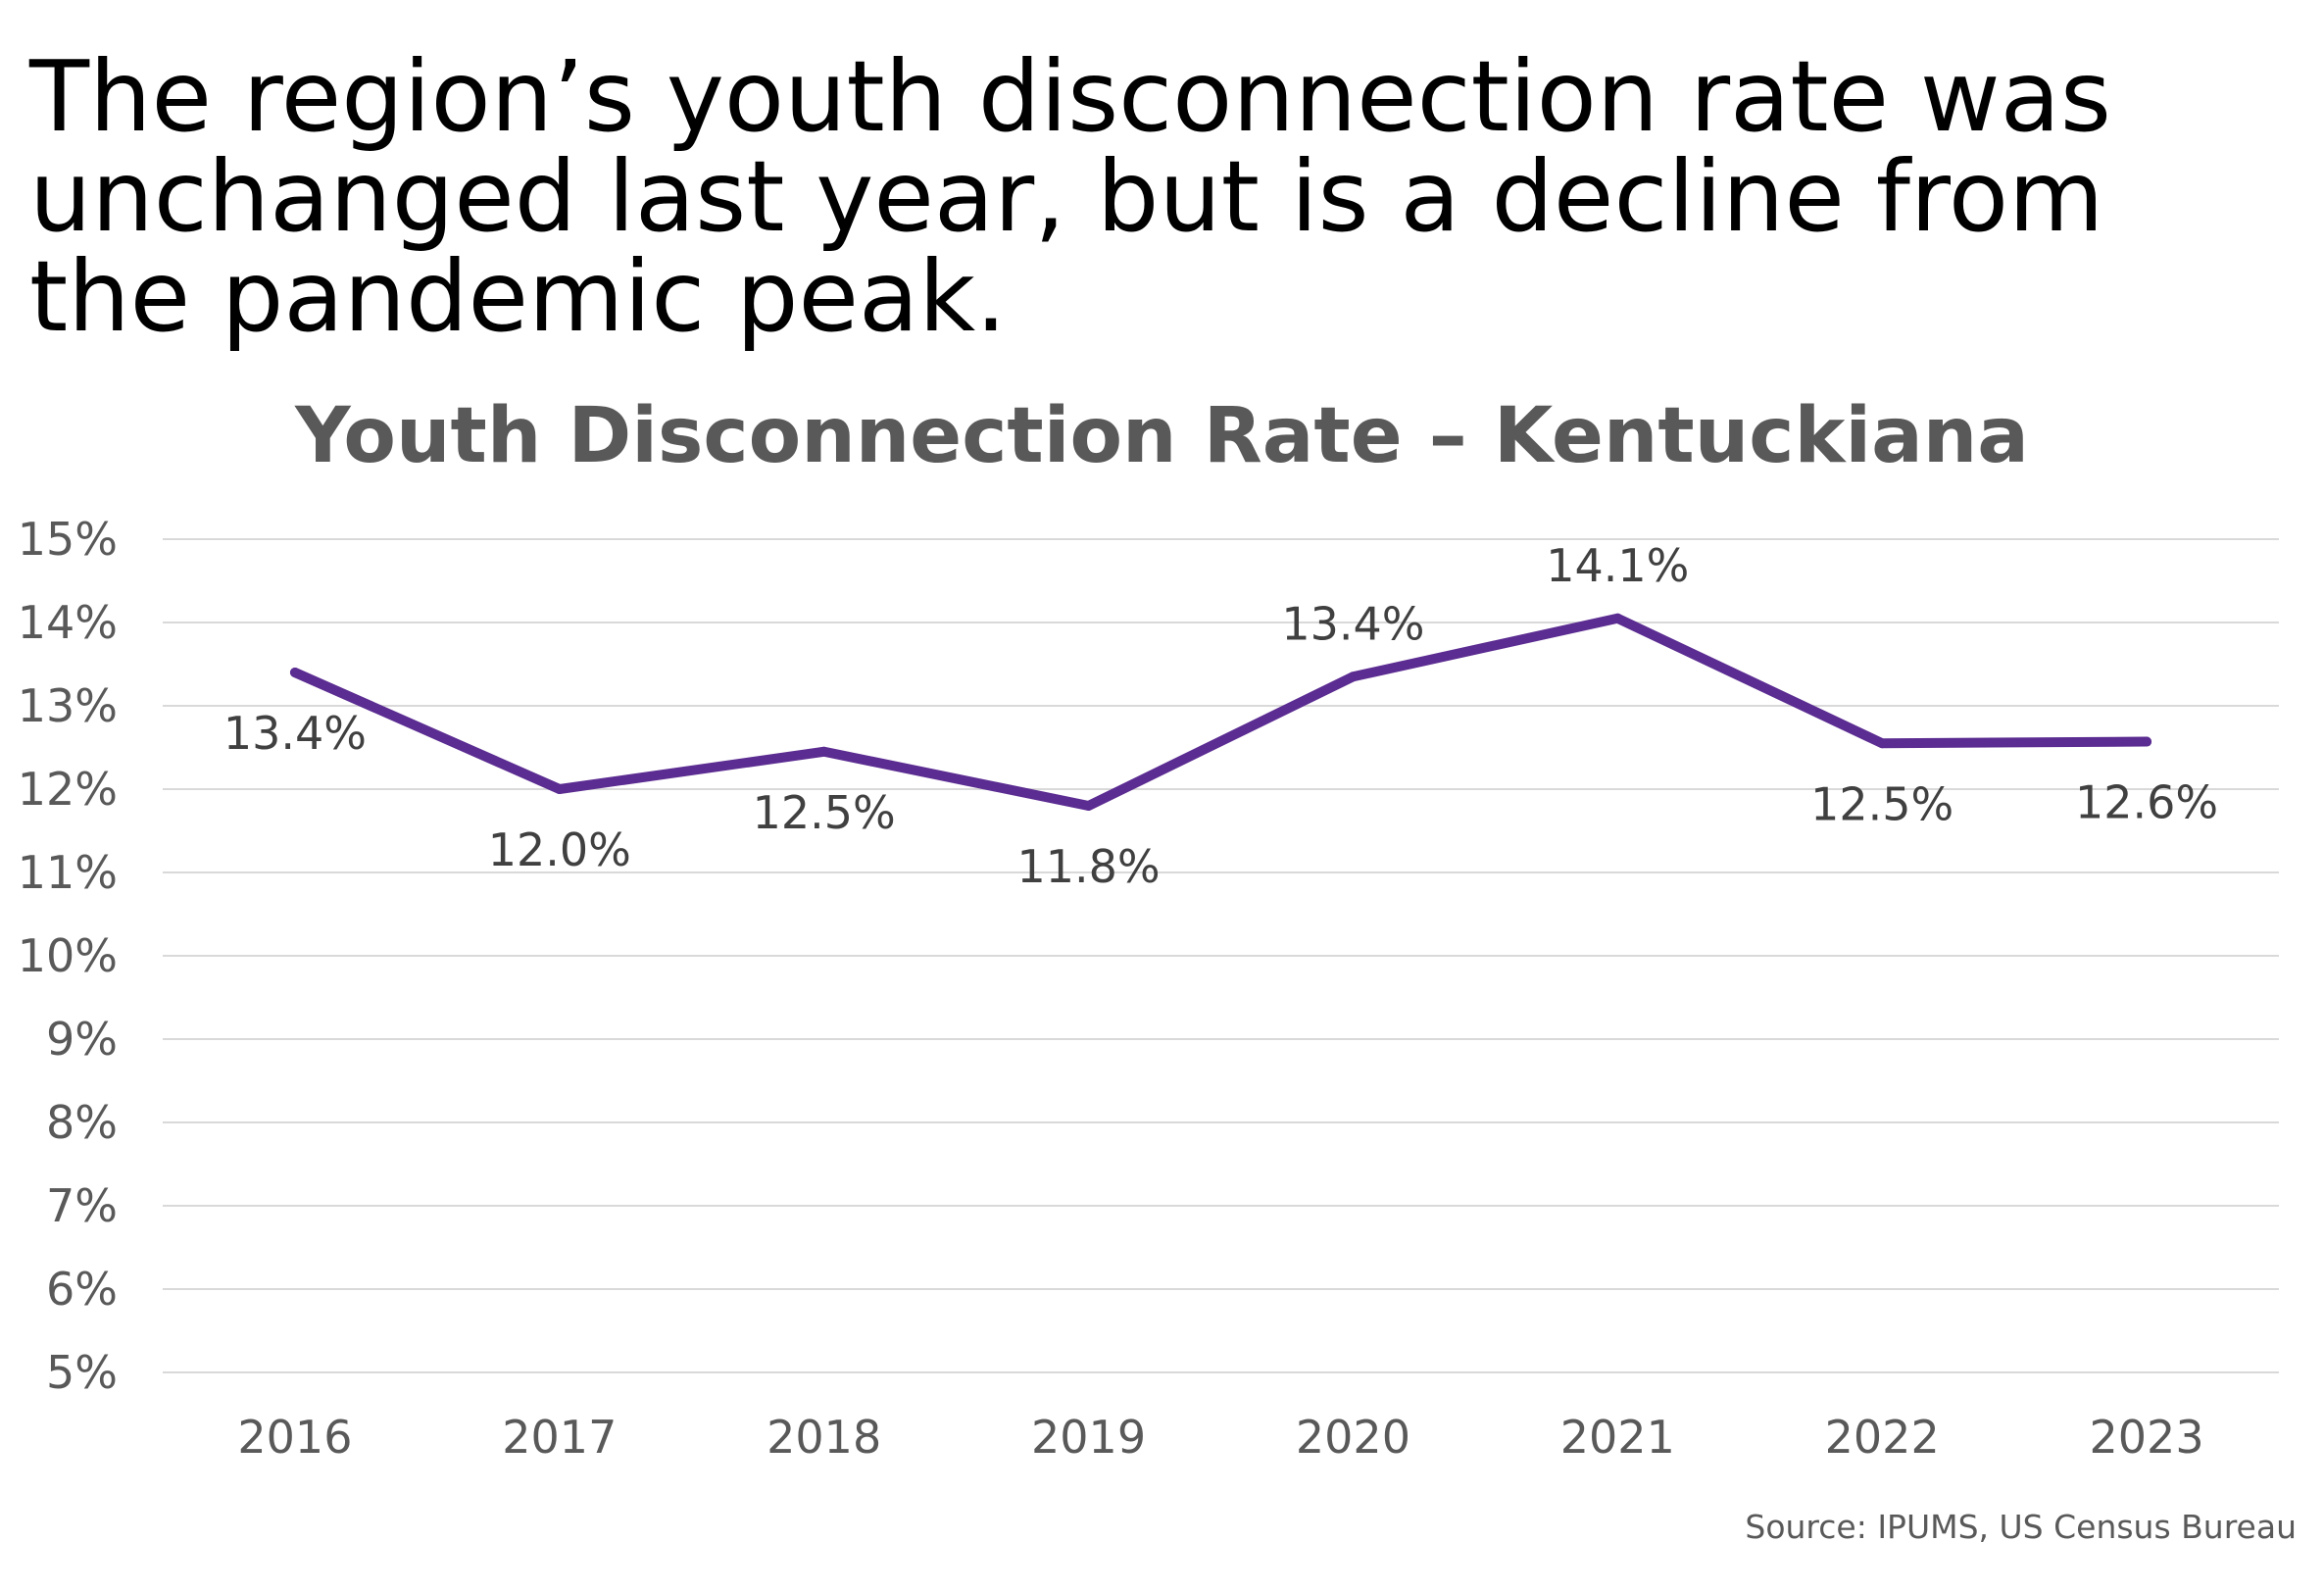 This screenshot has width=2324, height=1592. What do you see at coordinates (82, 1373) in the screenshot?
I see `y-tick-label: 5%` at bounding box center [82, 1373].